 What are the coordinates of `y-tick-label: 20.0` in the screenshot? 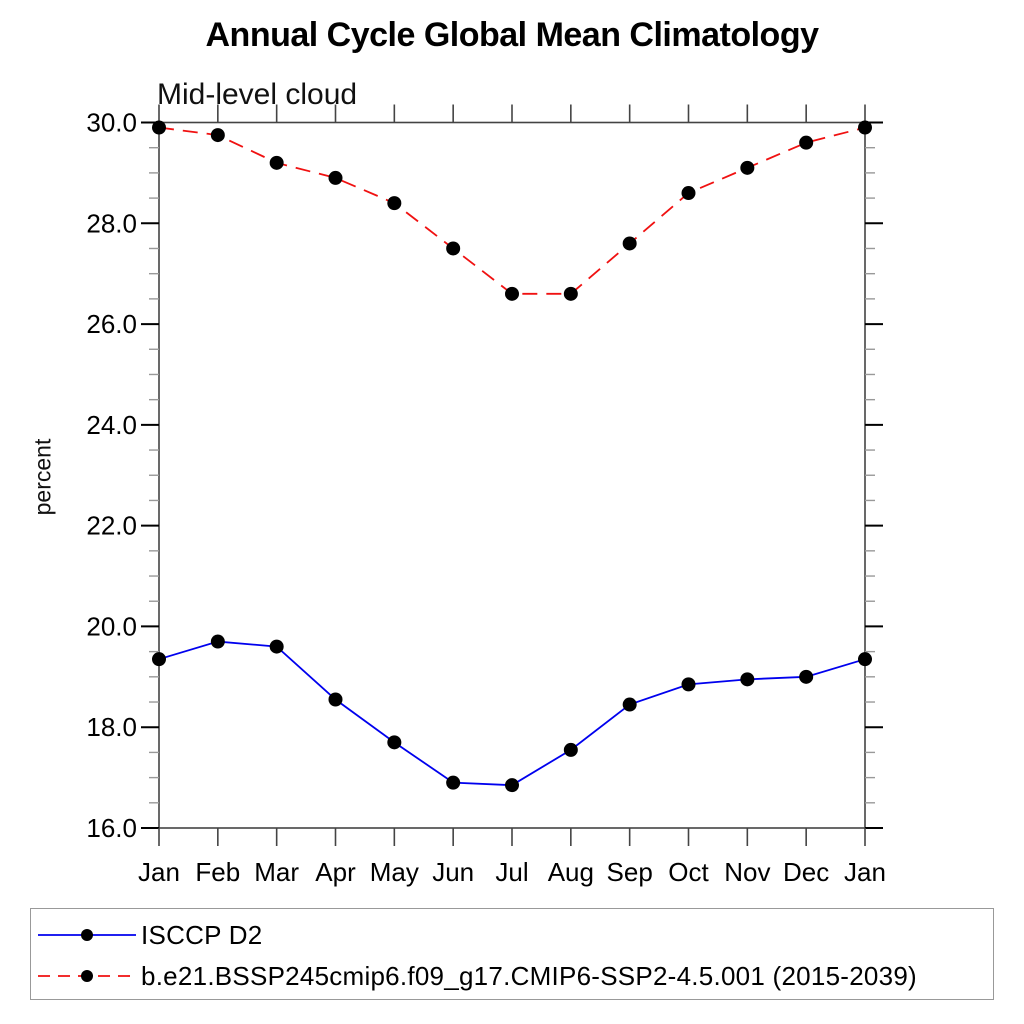 It's located at (111, 626).